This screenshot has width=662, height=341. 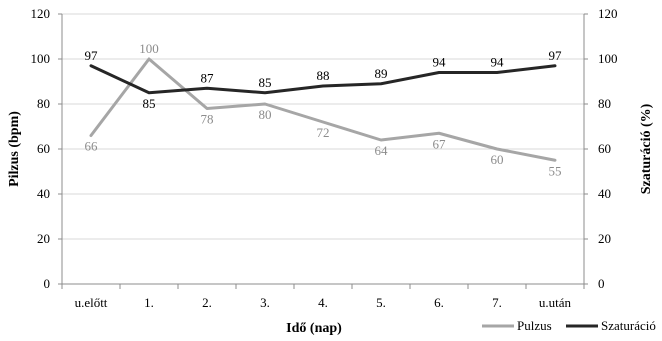 What do you see at coordinates (323, 75) in the screenshot?
I see `data-label-szaturacio-4: 88` at bounding box center [323, 75].